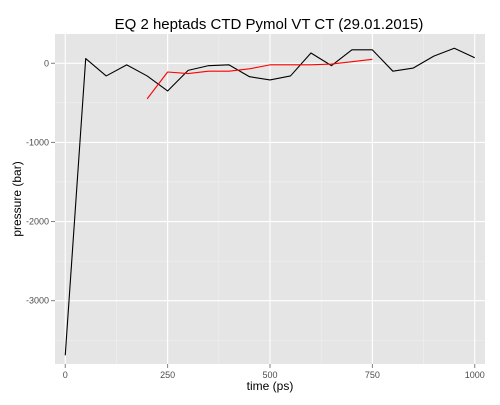 Image resolution: width=500 pixels, height=405 pixels. Describe the element at coordinates (37, 222) in the screenshot. I see `y-tick-label: -2000` at that location.